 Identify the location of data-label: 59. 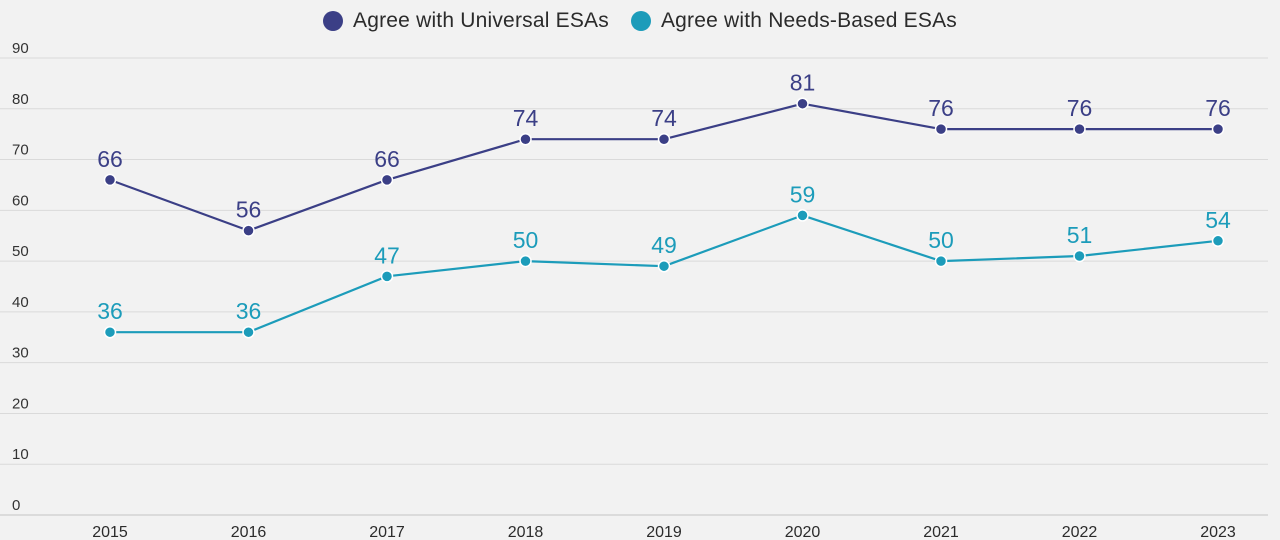
(803, 194).